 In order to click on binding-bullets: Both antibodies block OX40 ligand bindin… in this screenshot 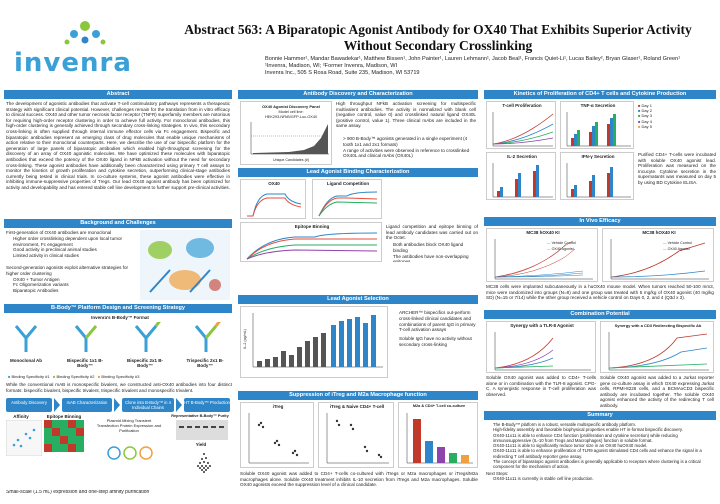, I will do `click(432, 252)`.